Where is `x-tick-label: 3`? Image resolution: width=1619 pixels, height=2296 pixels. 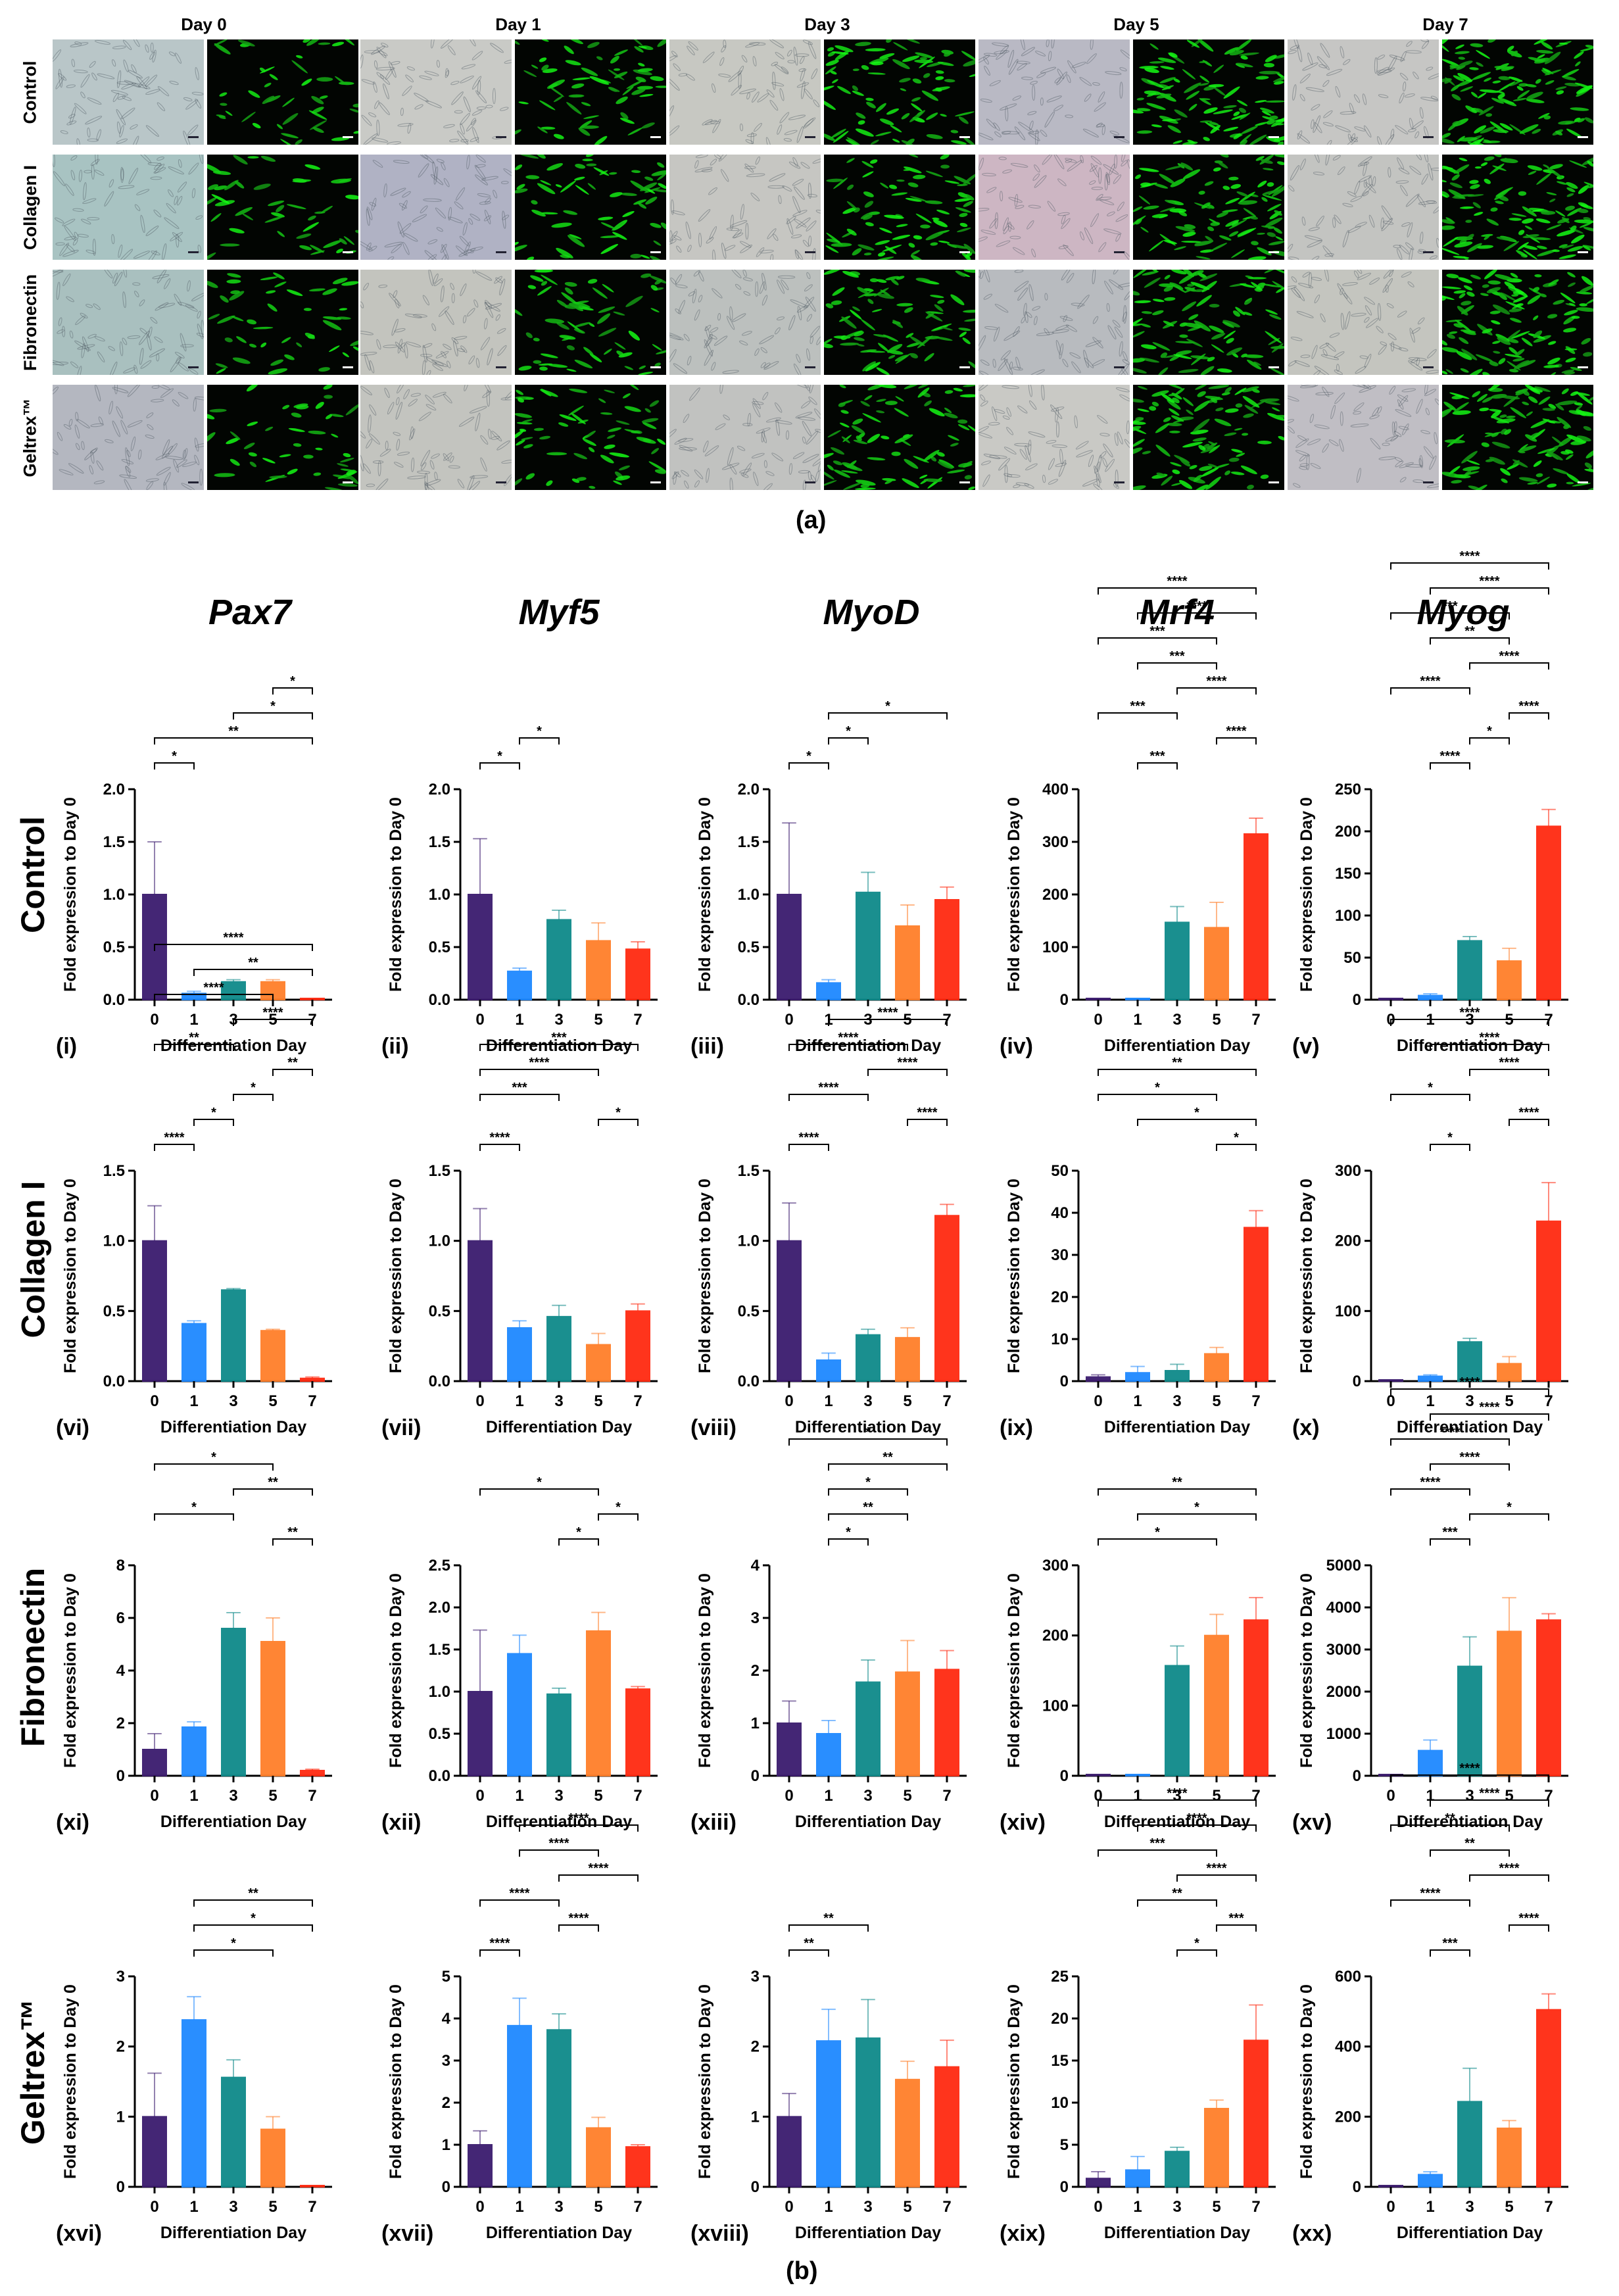
x-tick-label: 3 is located at coordinates (1469, 1401).